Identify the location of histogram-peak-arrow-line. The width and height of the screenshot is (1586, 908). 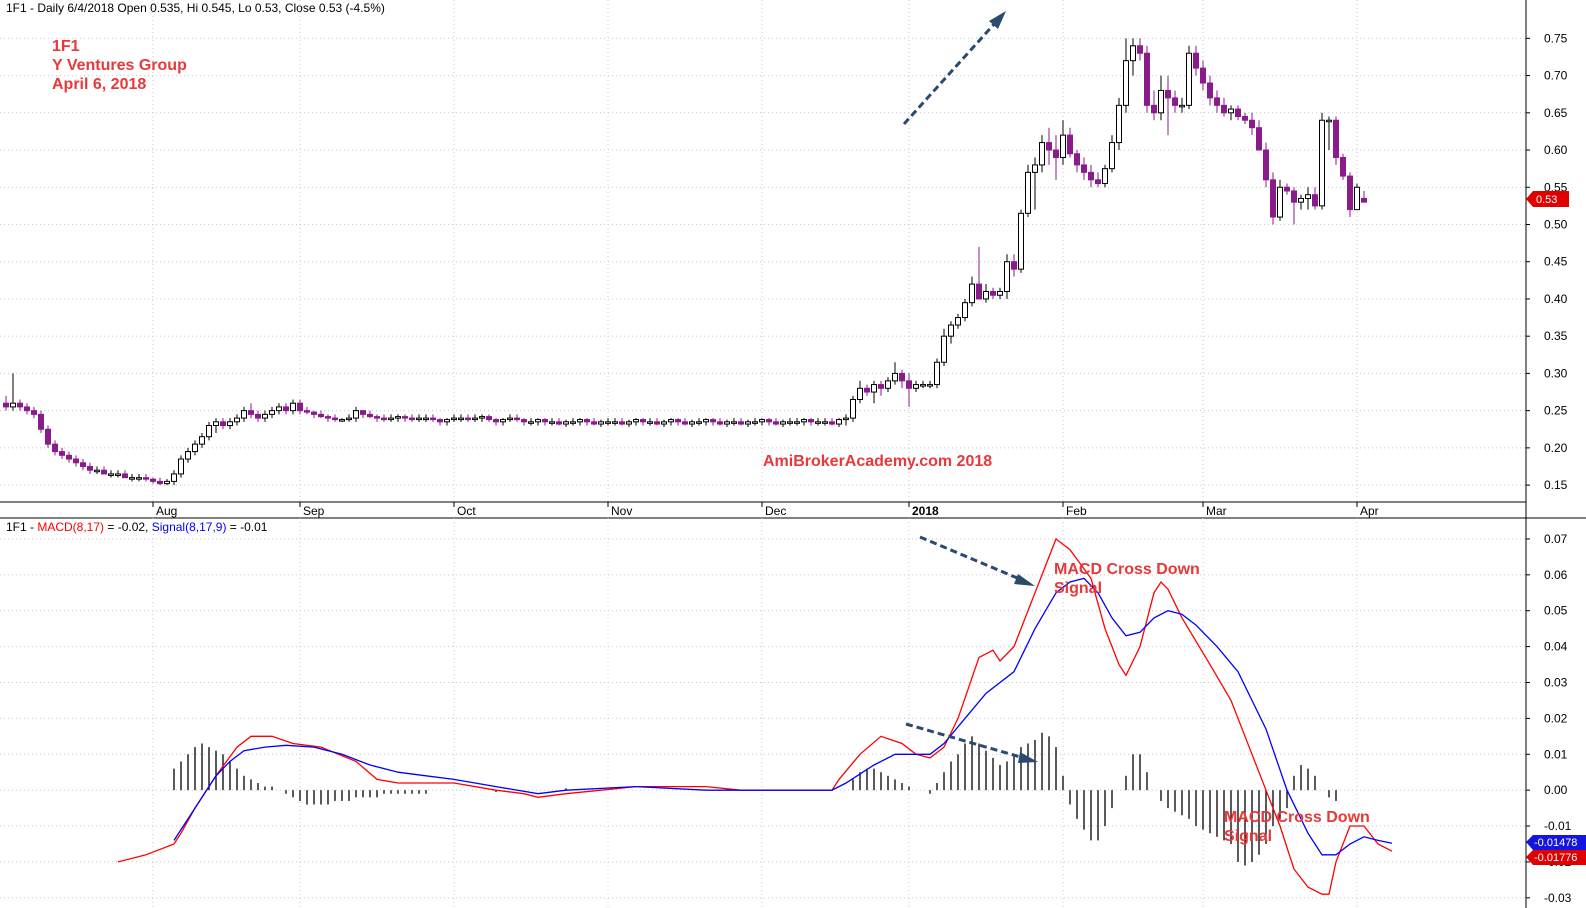
(965, 741).